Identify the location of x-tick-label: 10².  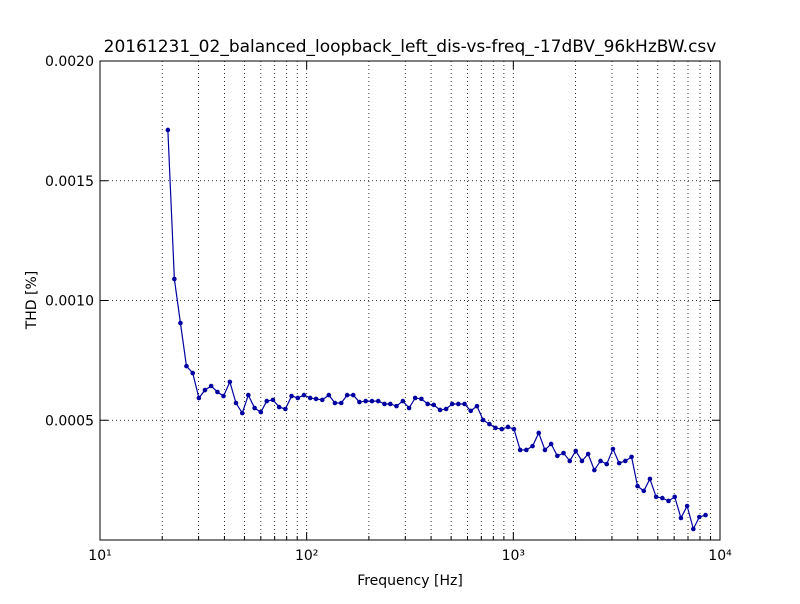
(306, 556).